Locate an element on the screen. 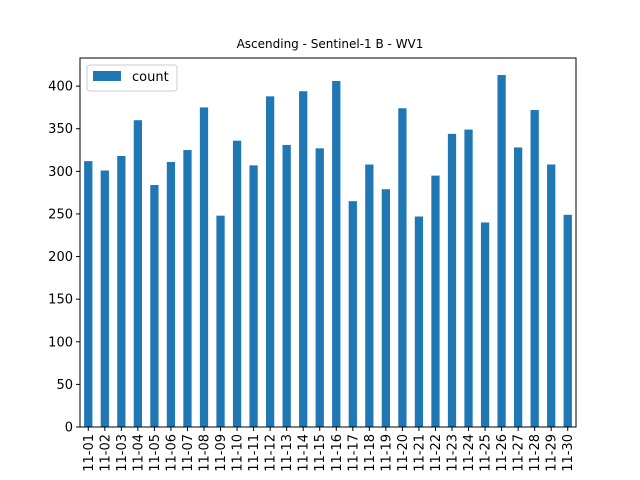  x-tick-label: 11-08 is located at coordinates (205, 453).